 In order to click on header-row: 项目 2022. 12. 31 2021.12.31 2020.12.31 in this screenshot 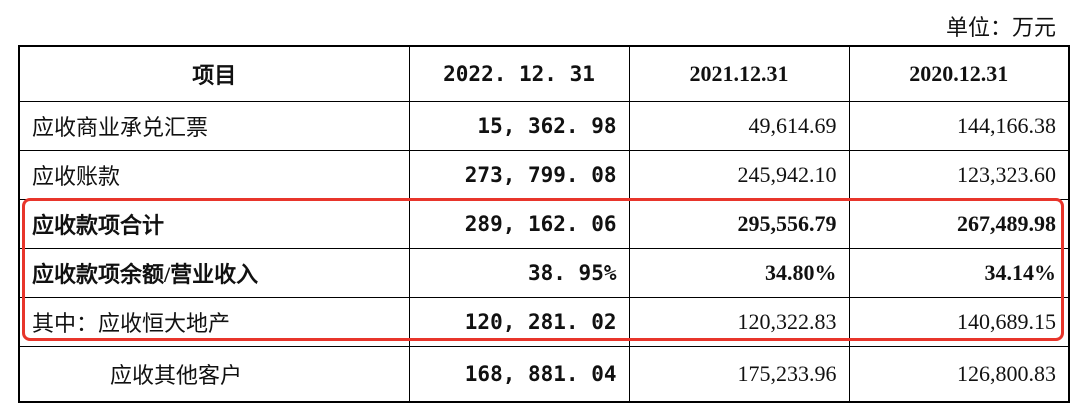, I will do `click(544, 73)`.